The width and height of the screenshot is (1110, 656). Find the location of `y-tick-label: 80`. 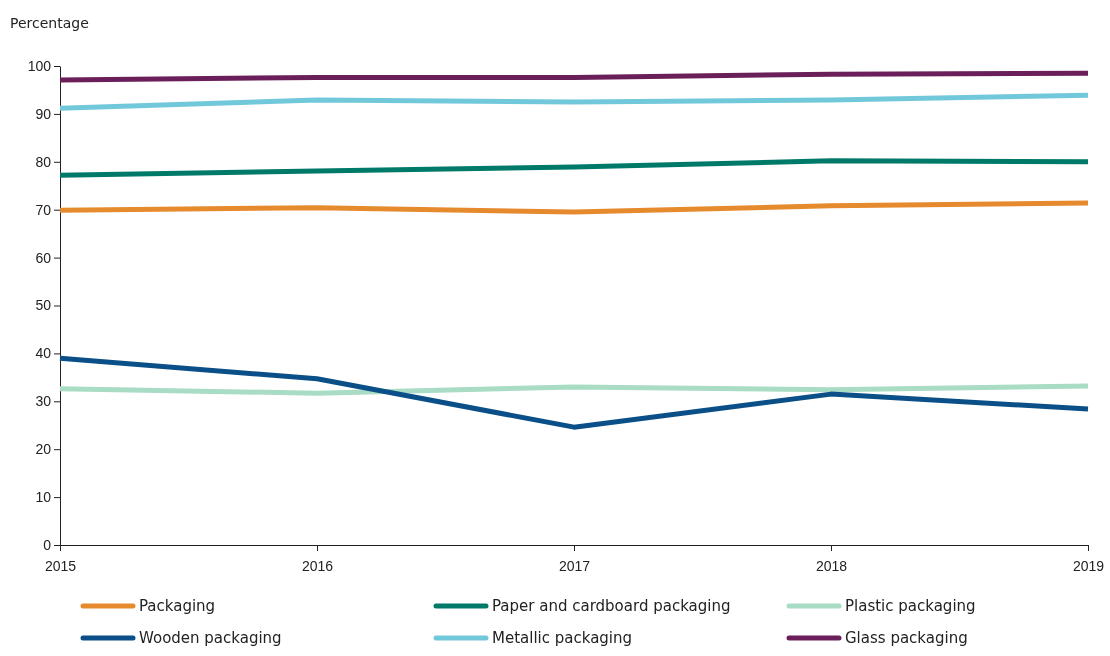

y-tick-label: 80 is located at coordinates (43, 161).